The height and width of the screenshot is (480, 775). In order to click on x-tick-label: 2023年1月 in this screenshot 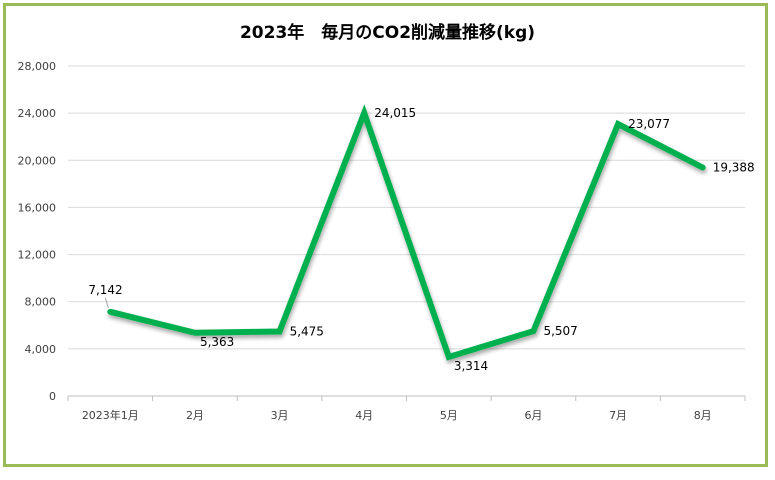, I will do `click(110, 415)`.